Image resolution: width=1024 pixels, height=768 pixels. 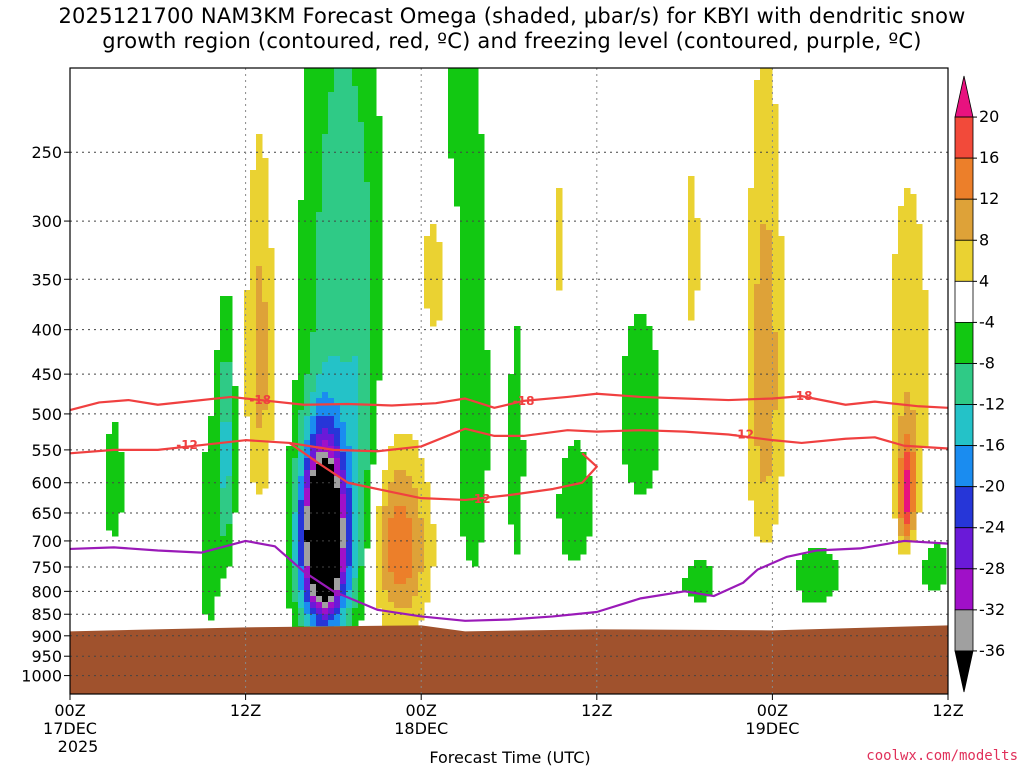 What do you see at coordinates (992, 609) in the screenshot?
I see `colorbar-label: -32` at bounding box center [992, 609].